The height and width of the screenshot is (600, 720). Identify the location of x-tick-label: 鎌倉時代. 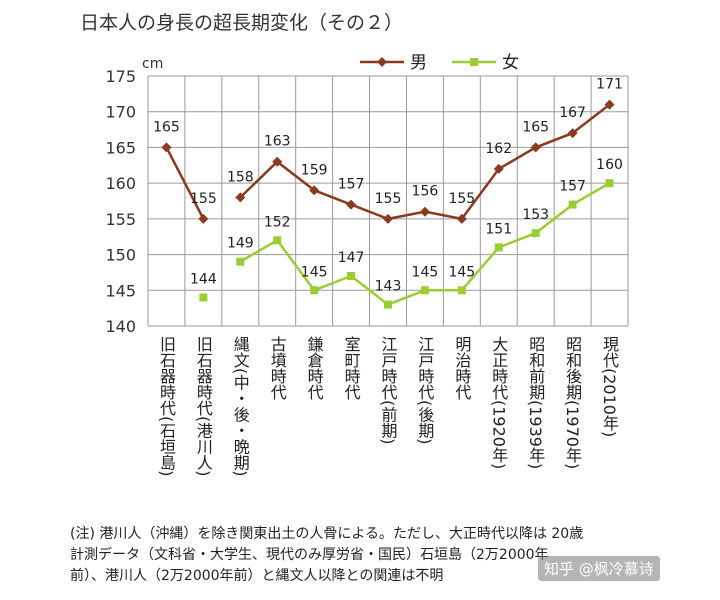
(314, 368).